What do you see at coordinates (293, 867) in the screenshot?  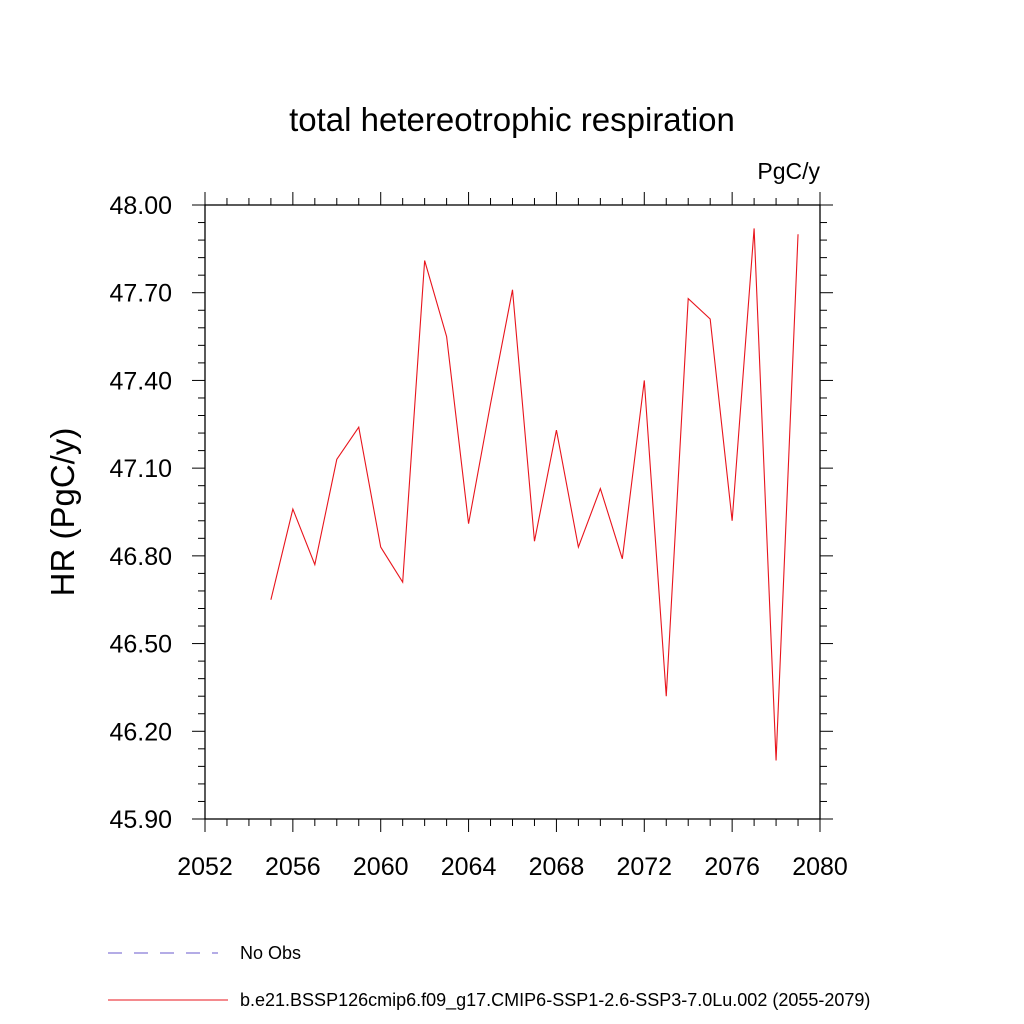 I see `x-tick-label: 2056` at bounding box center [293, 867].